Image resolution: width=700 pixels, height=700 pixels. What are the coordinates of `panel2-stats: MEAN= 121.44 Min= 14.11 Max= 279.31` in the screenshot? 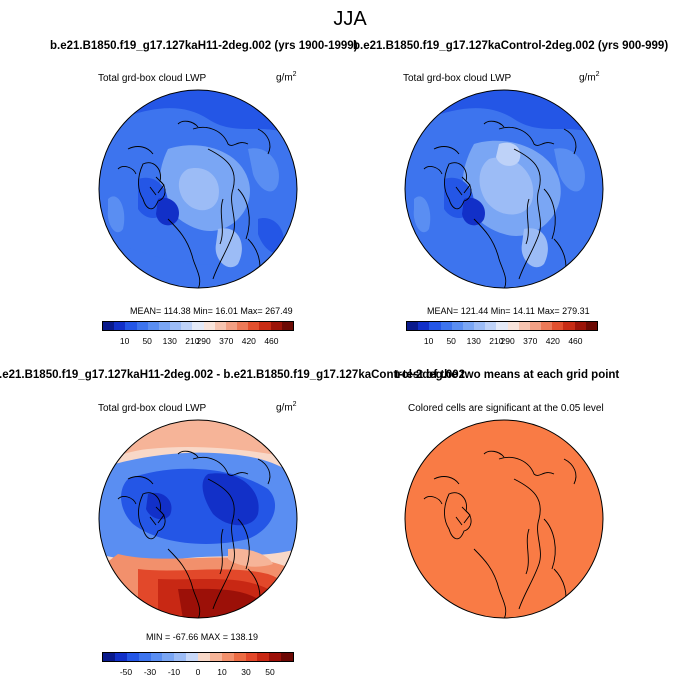 It's located at (508, 311).